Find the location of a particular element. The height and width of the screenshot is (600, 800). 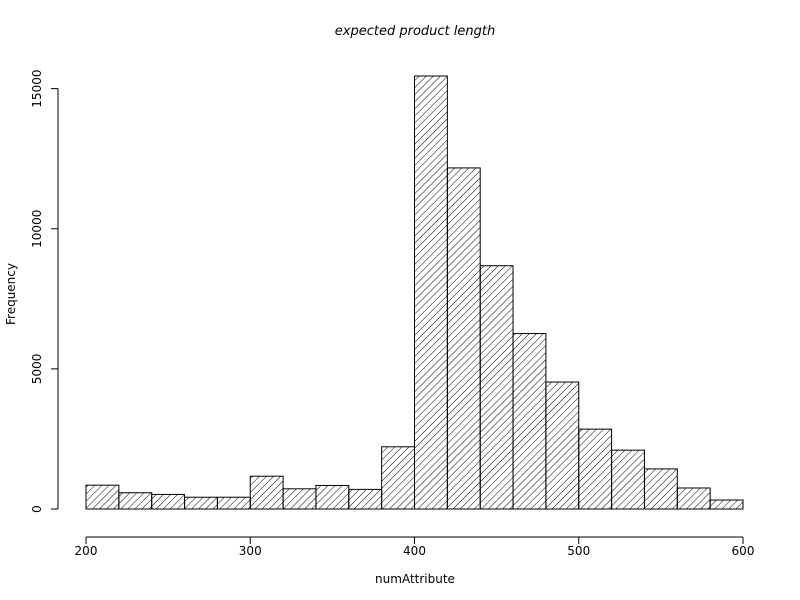

y-tick-label-0: 0 is located at coordinates (37, 509).